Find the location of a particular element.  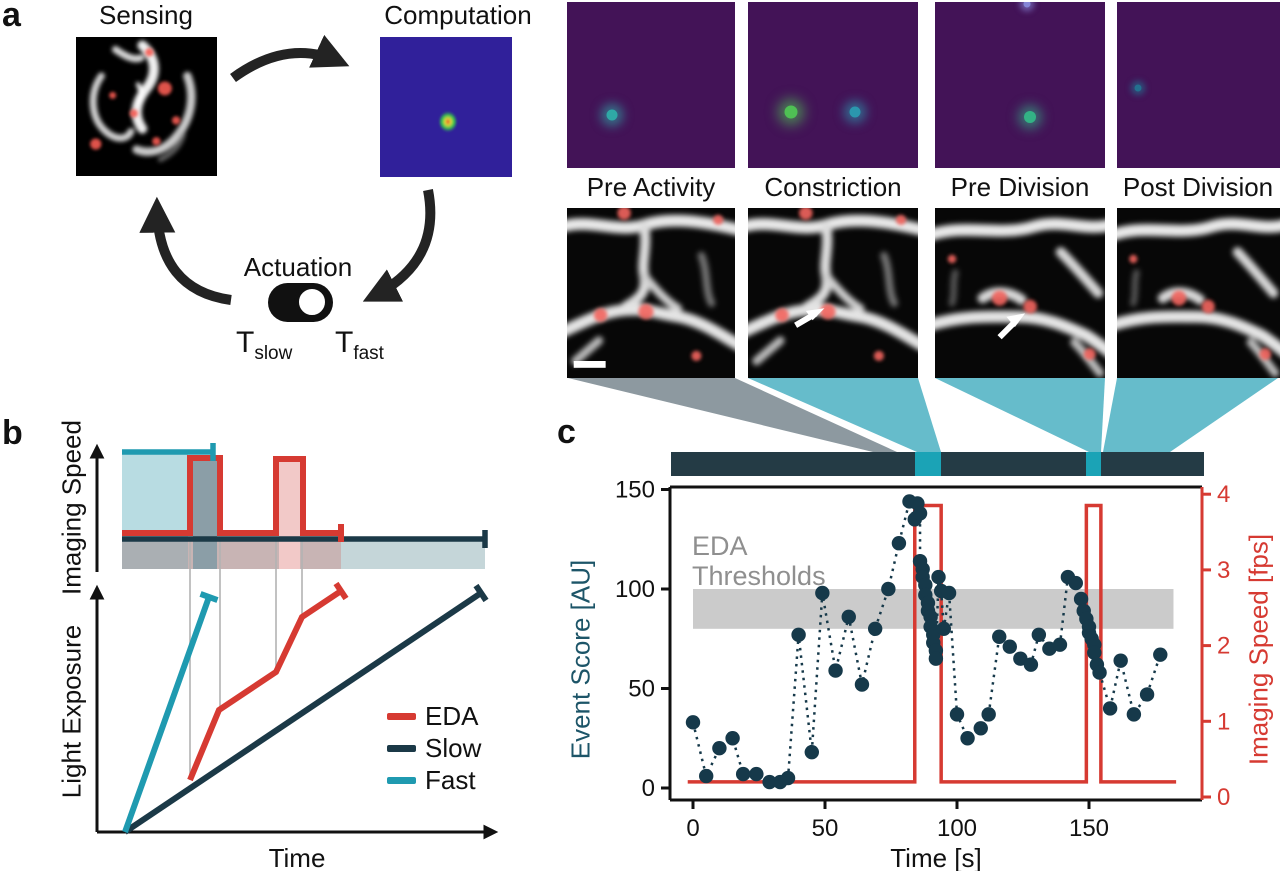

time-axis-label: Time is located at coordinates (297, 857).